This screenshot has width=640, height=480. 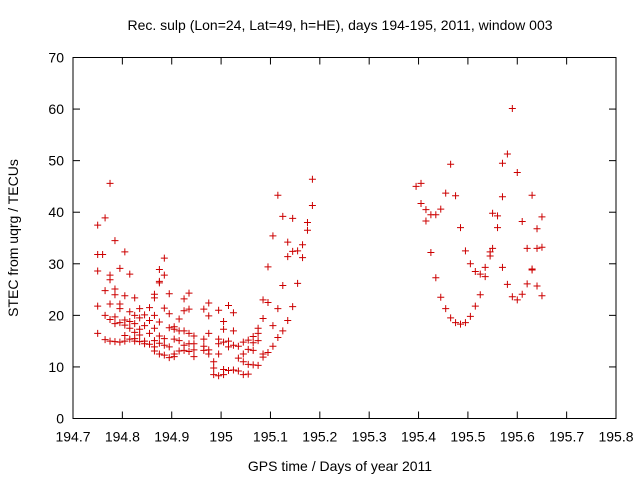 I want to click on x-tick-label: 194.8, so click(x=122, y=437).